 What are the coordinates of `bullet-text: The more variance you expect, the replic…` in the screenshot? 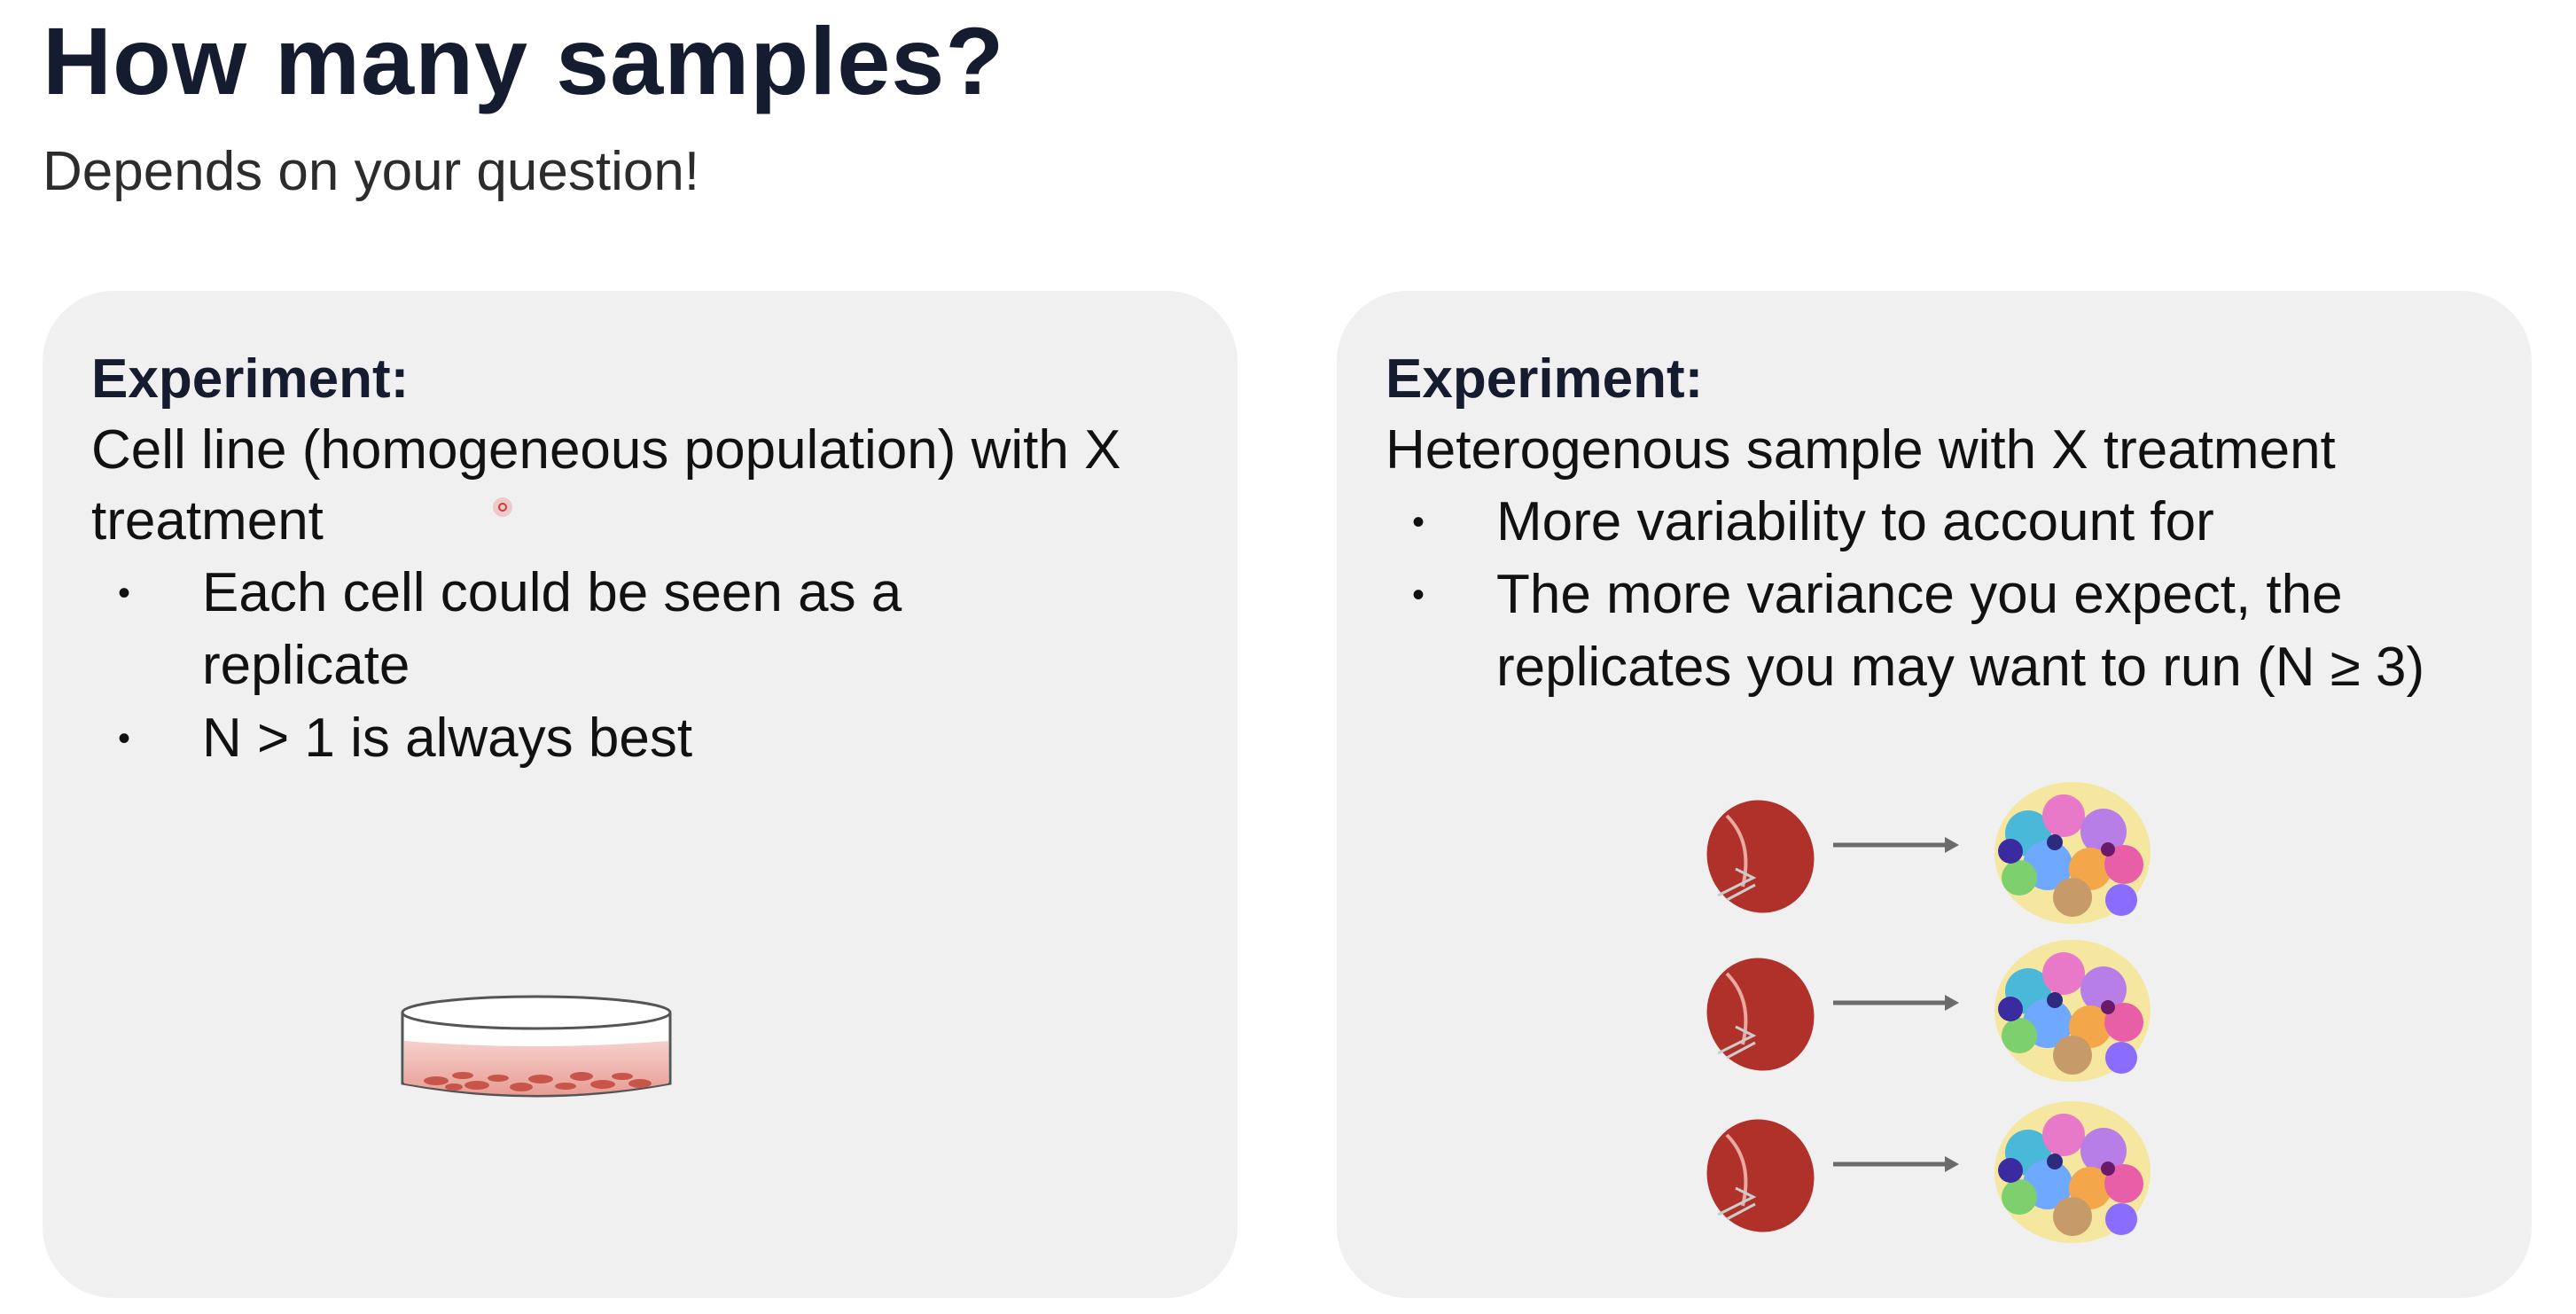 It's located at (1960, 631).